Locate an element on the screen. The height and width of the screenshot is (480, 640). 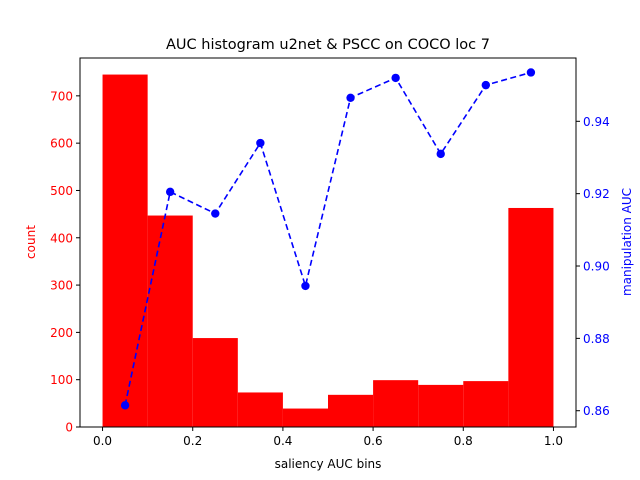
y-tick-label: 500 is located at coordinates (61, 191).